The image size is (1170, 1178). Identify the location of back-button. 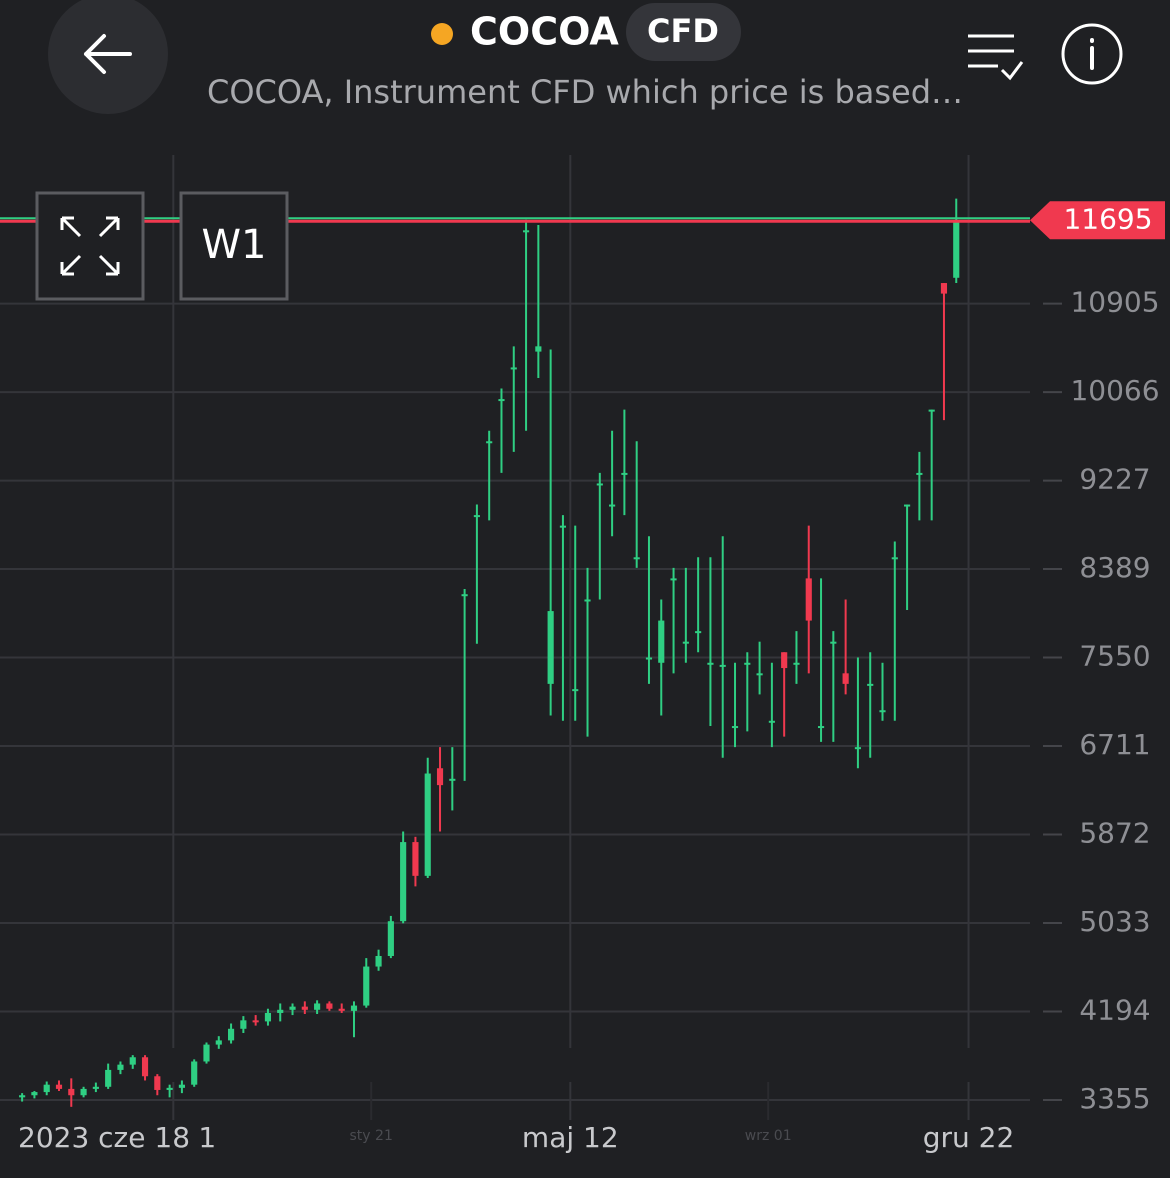
(108, 57).